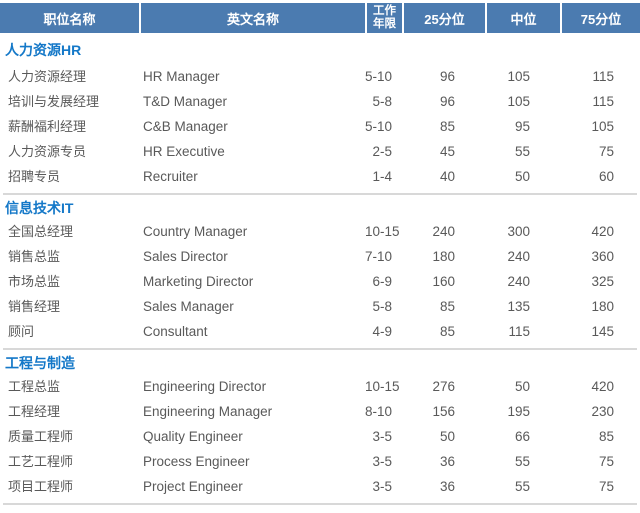 The height and width of the screenshot is (513, 640). I want to click on p25-value: 180, so click(443, 256).